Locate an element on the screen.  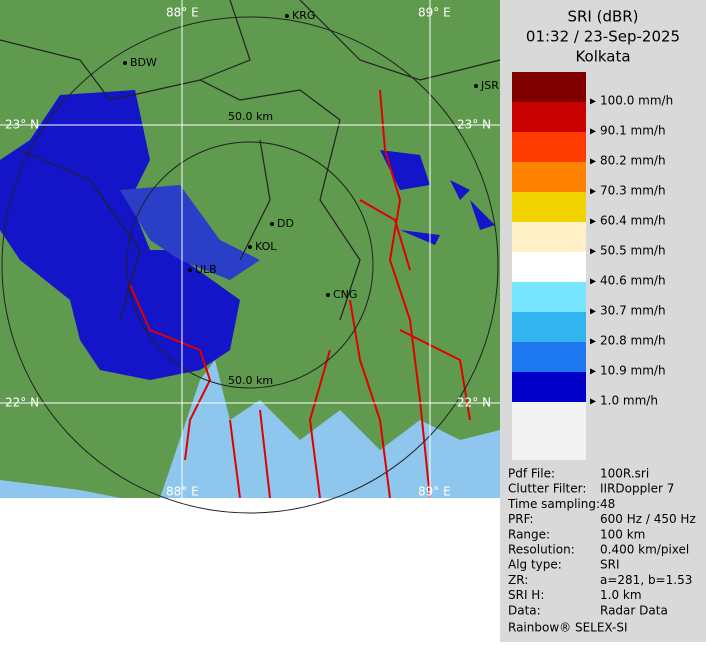
legend-label: 50.5 mm/h is located at coordinates (633, 251).